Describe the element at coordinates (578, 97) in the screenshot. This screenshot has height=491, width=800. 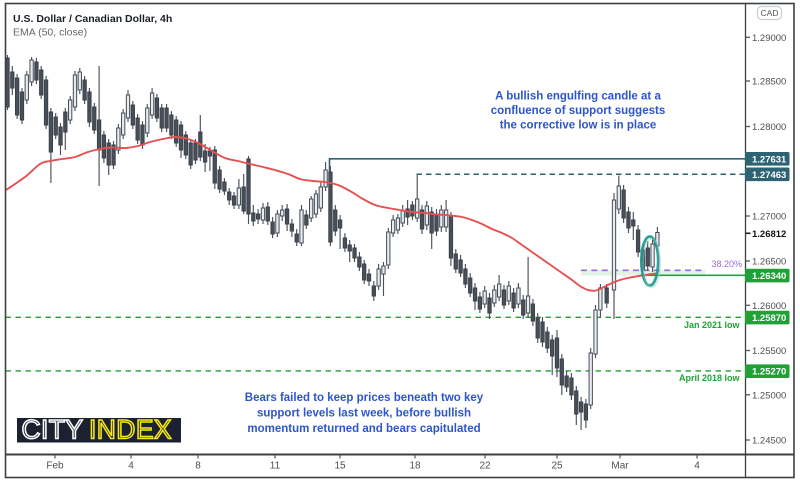
I see `svg-text:A bullish engulfing candle at: A bullish engulfing candle at a` at that location.